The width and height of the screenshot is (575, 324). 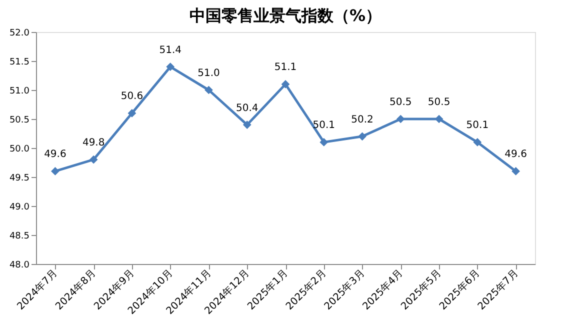 What do you see at coordinates (362, 120) in the screenshot?
I see `data-label: 50.2` at bounding box center [362, 120].